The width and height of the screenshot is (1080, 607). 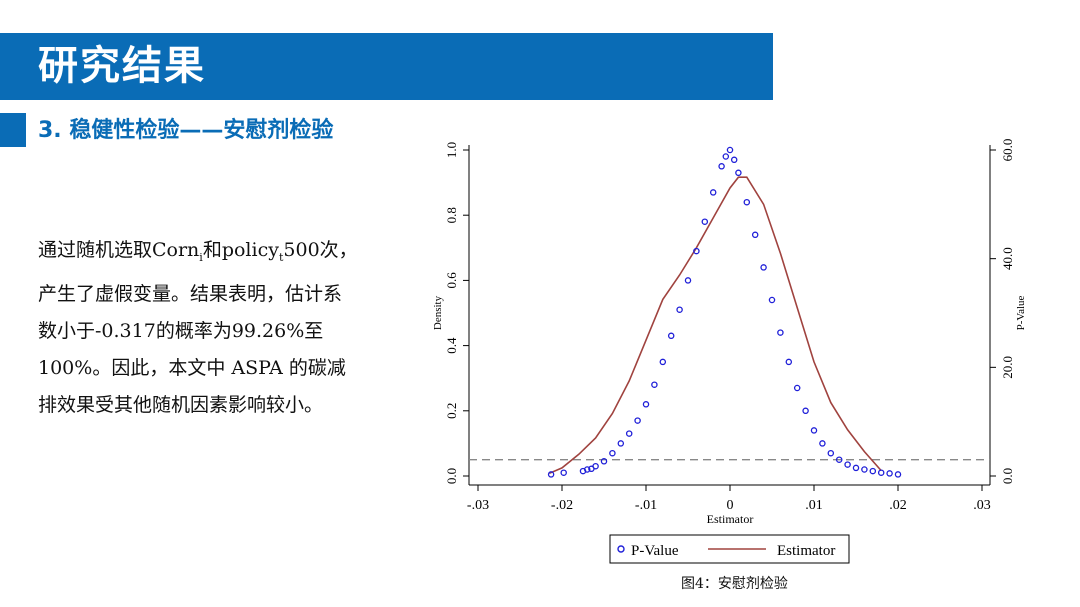 I want to click on y-left-tick-label: 0.2, so click(x=451, y=411).